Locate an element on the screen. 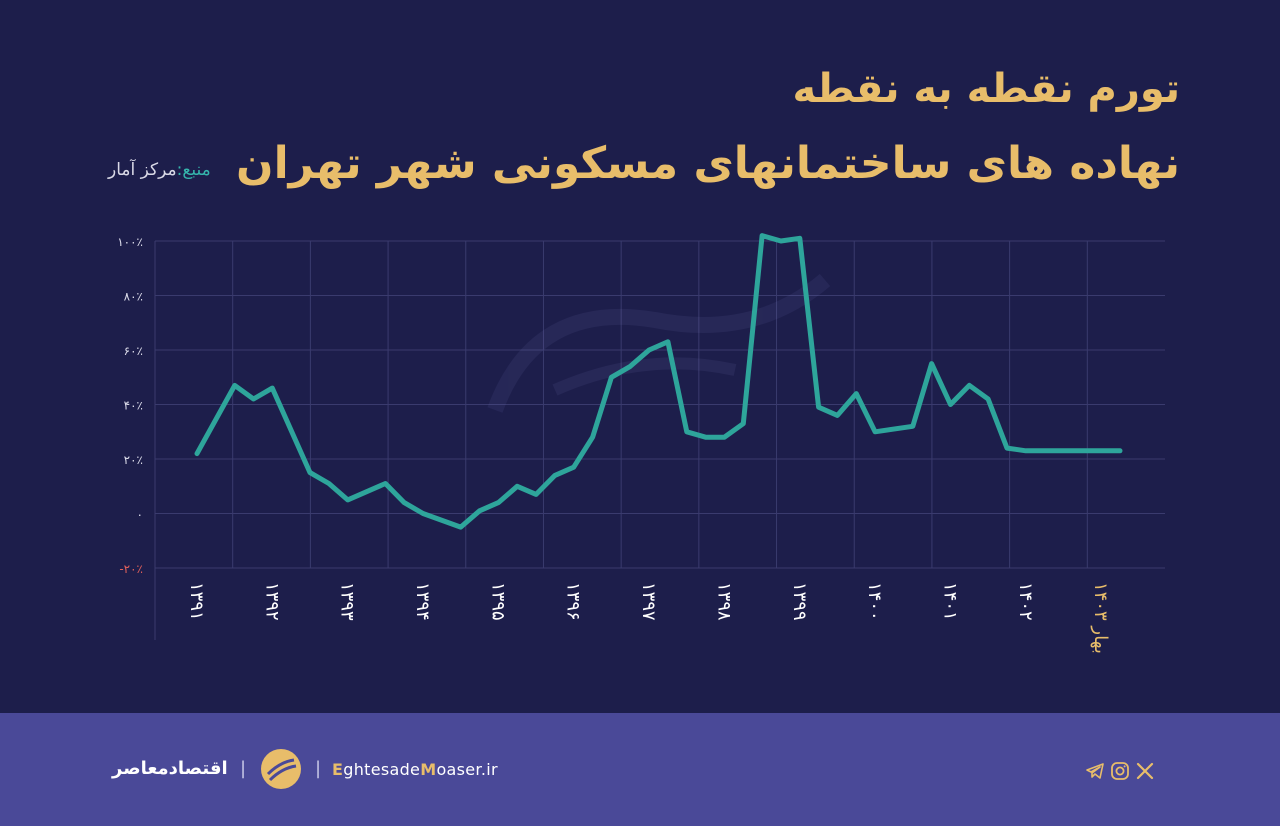  y-tick-label: ۲۰٪ is located at coordinates (133, 460).